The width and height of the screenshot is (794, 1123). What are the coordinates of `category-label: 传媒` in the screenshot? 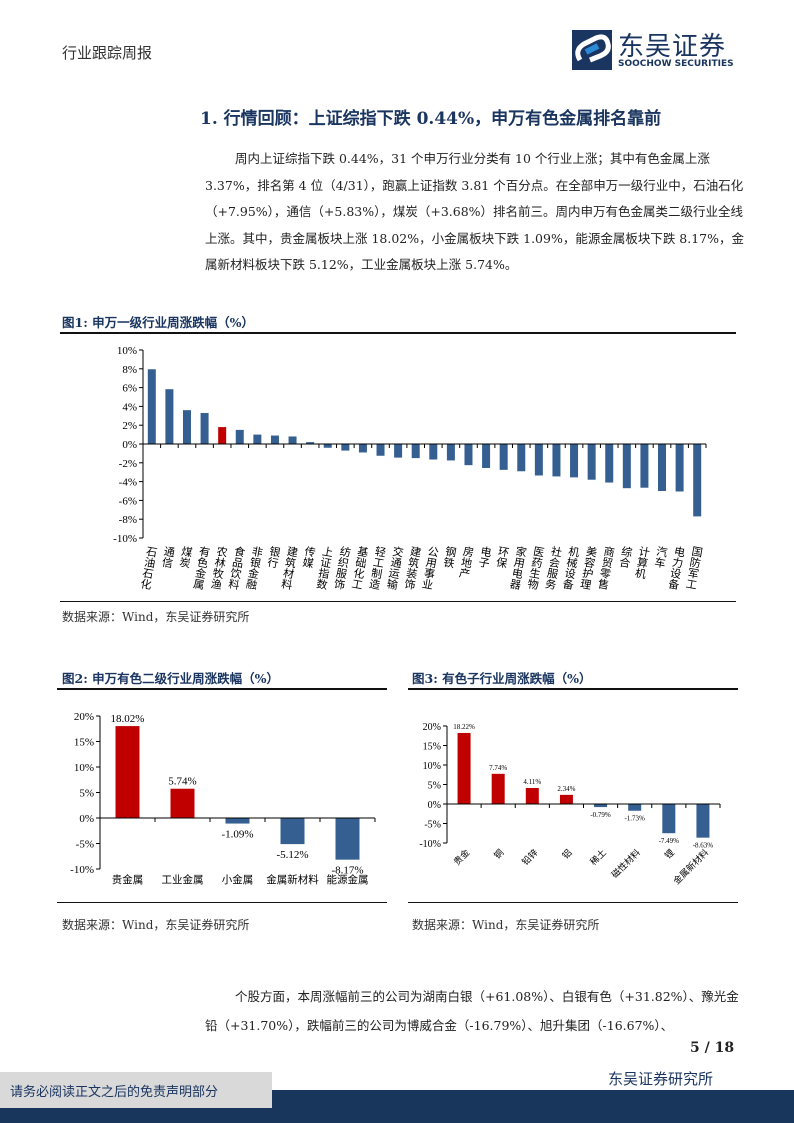 It's located at (308, 557).